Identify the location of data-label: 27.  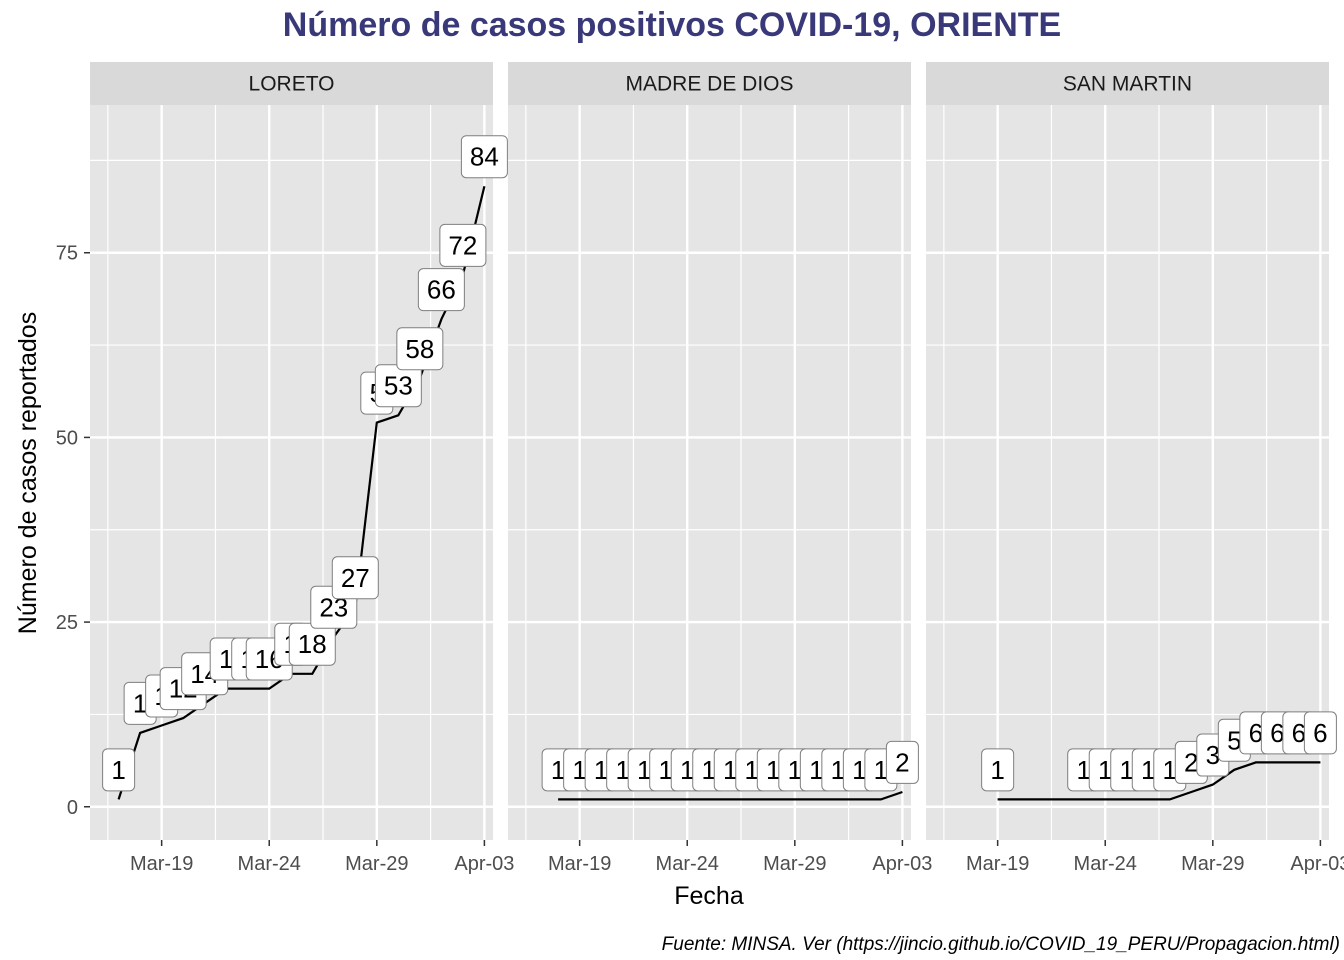
(355, 578).